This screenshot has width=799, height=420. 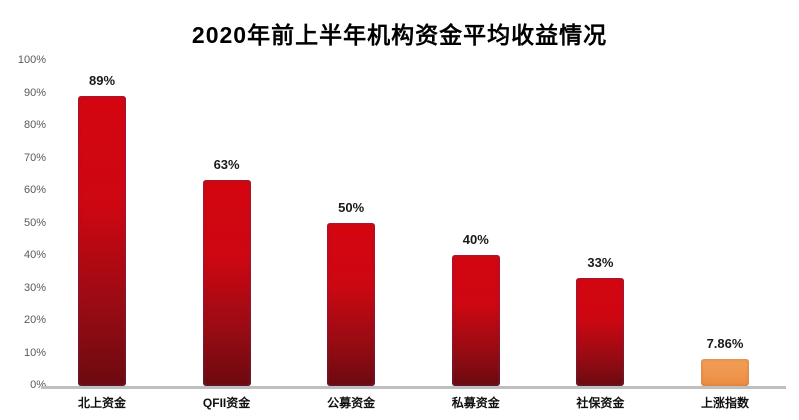 What do you see at coordinates (351, 207) in the screenshot?
I see `bar-value-label: 50%` at bounding box center [351, 207].